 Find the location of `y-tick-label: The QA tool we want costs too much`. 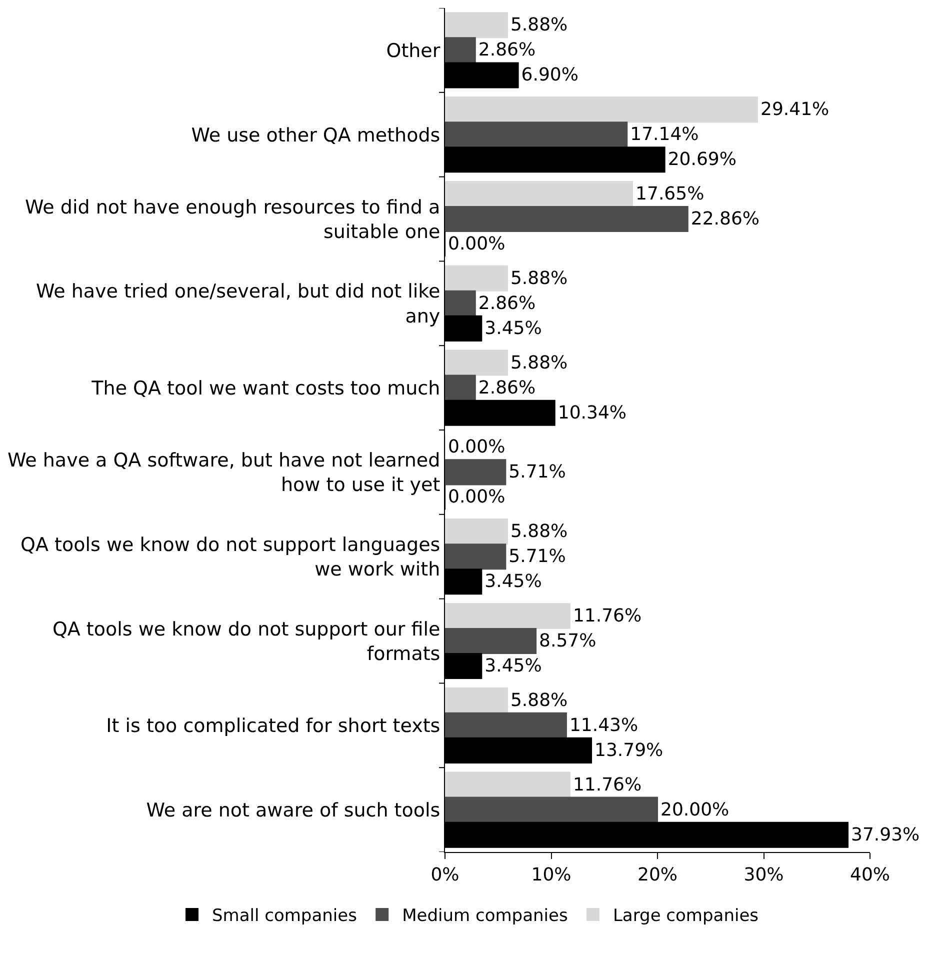

y-tick-label: The QA tool we want costs too much is located at coordinates (265, 388).